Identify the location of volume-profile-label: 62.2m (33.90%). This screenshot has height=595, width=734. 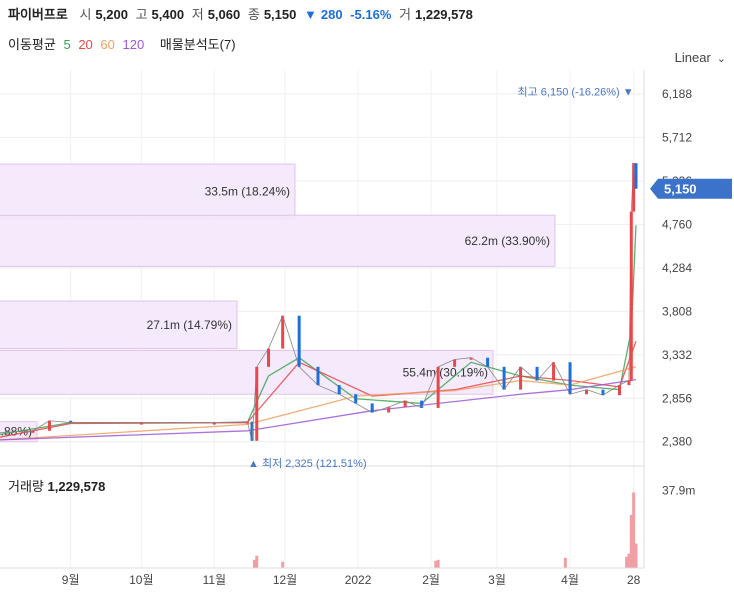
(507, 241).